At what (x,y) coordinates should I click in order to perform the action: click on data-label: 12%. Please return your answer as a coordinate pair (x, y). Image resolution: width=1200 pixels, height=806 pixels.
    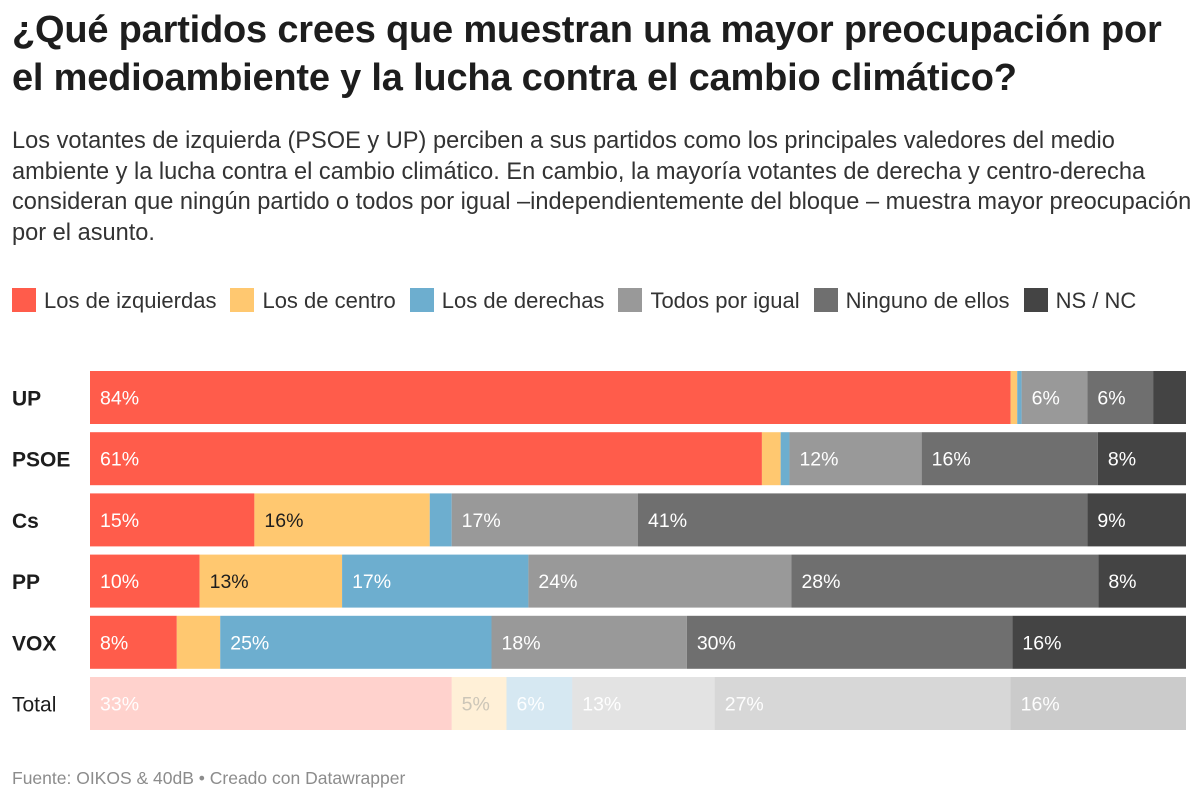
    Looking at the image, I should click on (818, 460).